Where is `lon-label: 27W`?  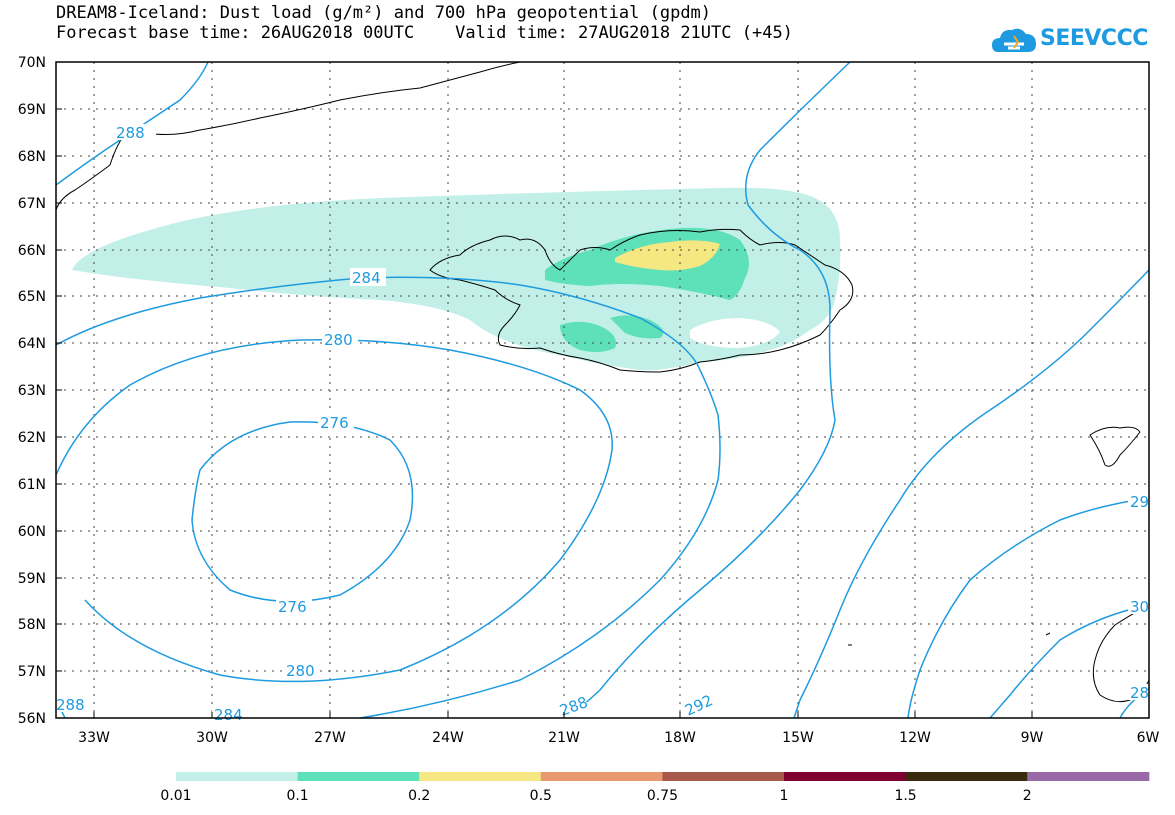
lon-label: 27W is located at coordinates (330, 738).